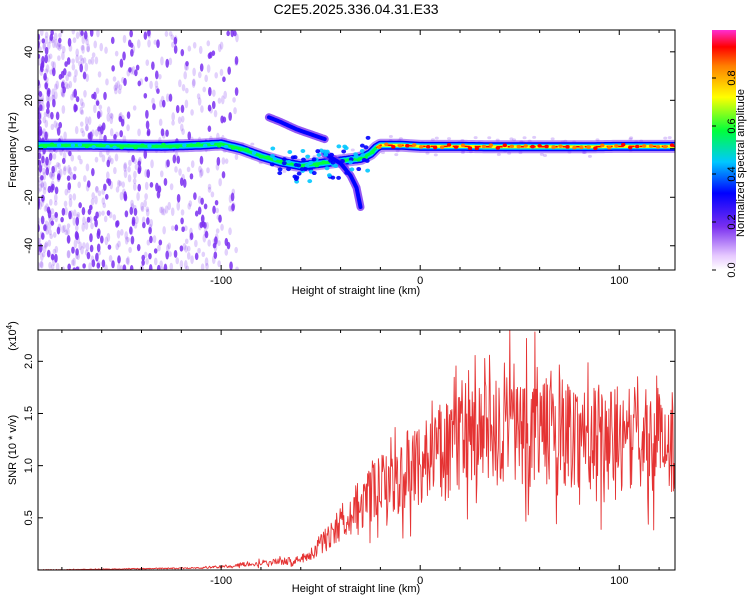 The image size is (750, 600). I want to click on snr-xtick-label: 100, so click(619, 581).